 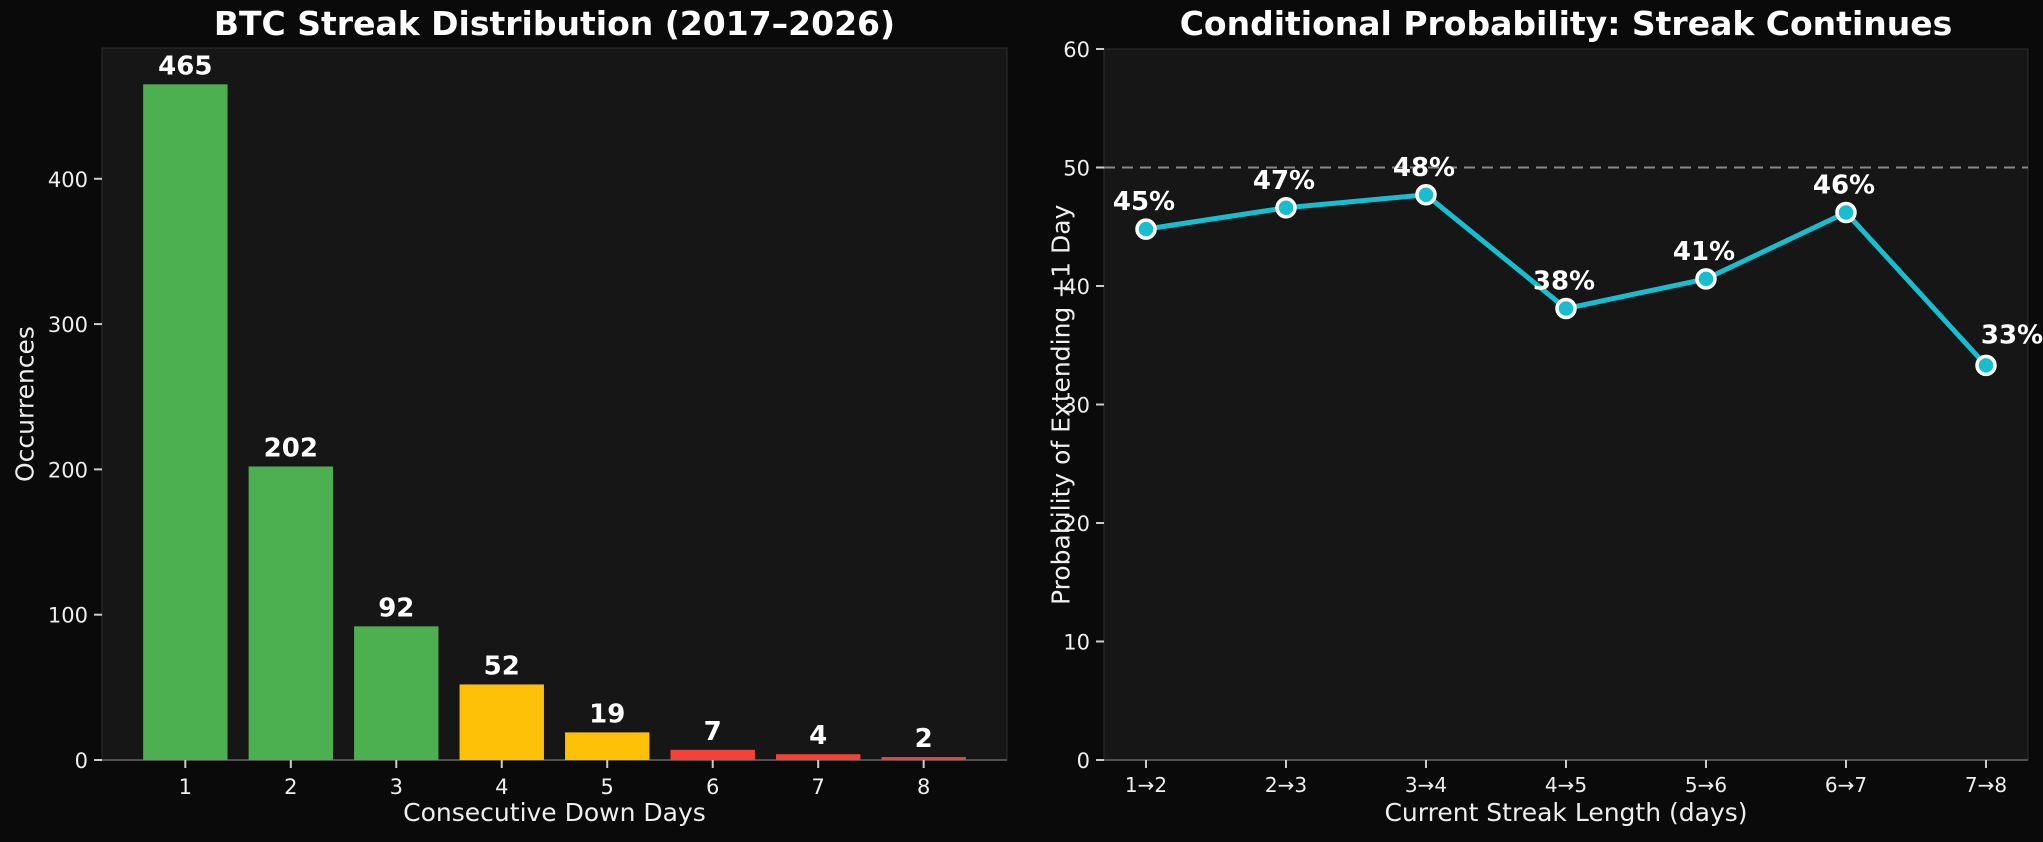 What do you see at coordinates (1146, 785) in the screenshot?
I see `x-tick-label: 1→2` at bounding box center [1146, 785].